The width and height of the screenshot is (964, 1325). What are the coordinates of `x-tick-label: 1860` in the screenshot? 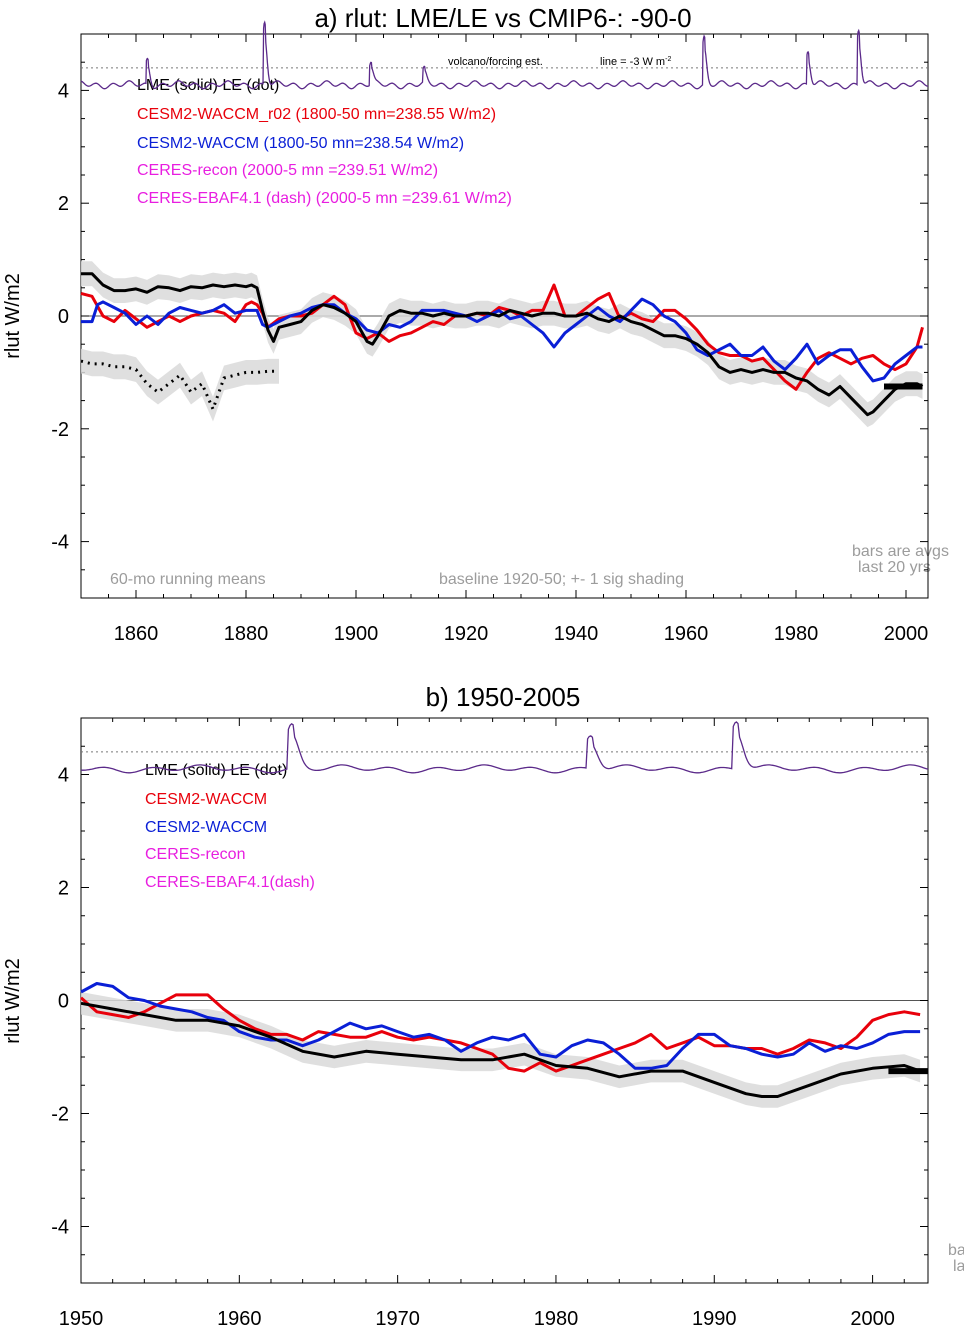 It's located at (136, 634).